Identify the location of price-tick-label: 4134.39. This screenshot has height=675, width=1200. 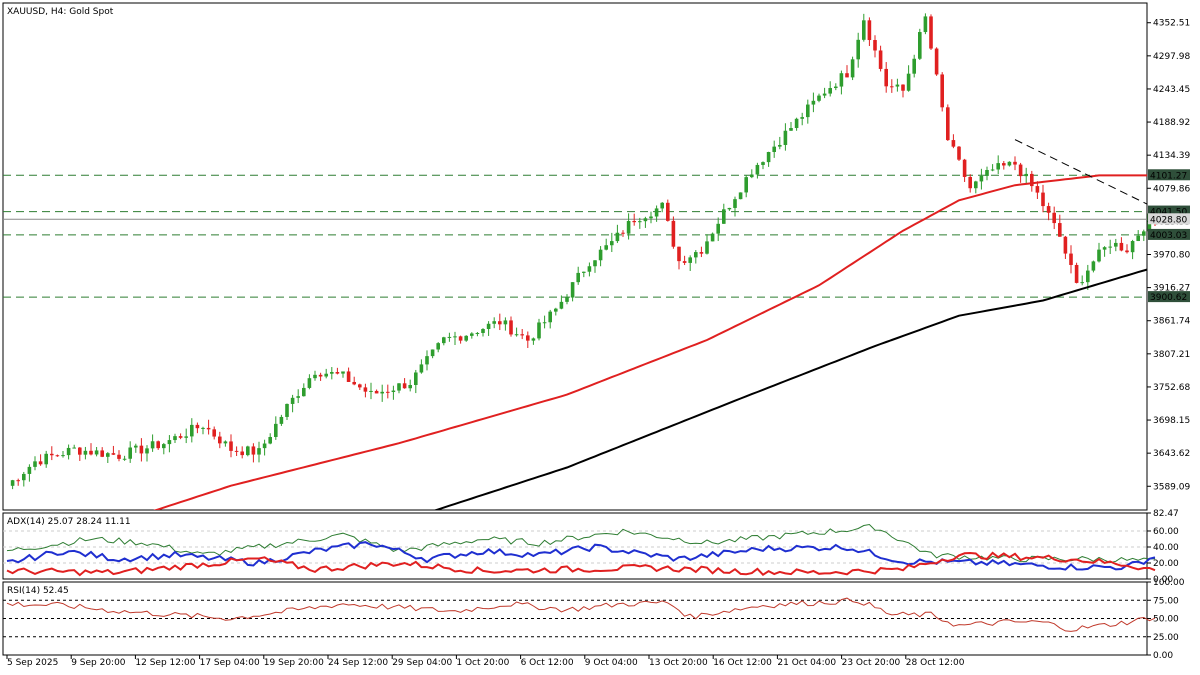
(1171, 156).